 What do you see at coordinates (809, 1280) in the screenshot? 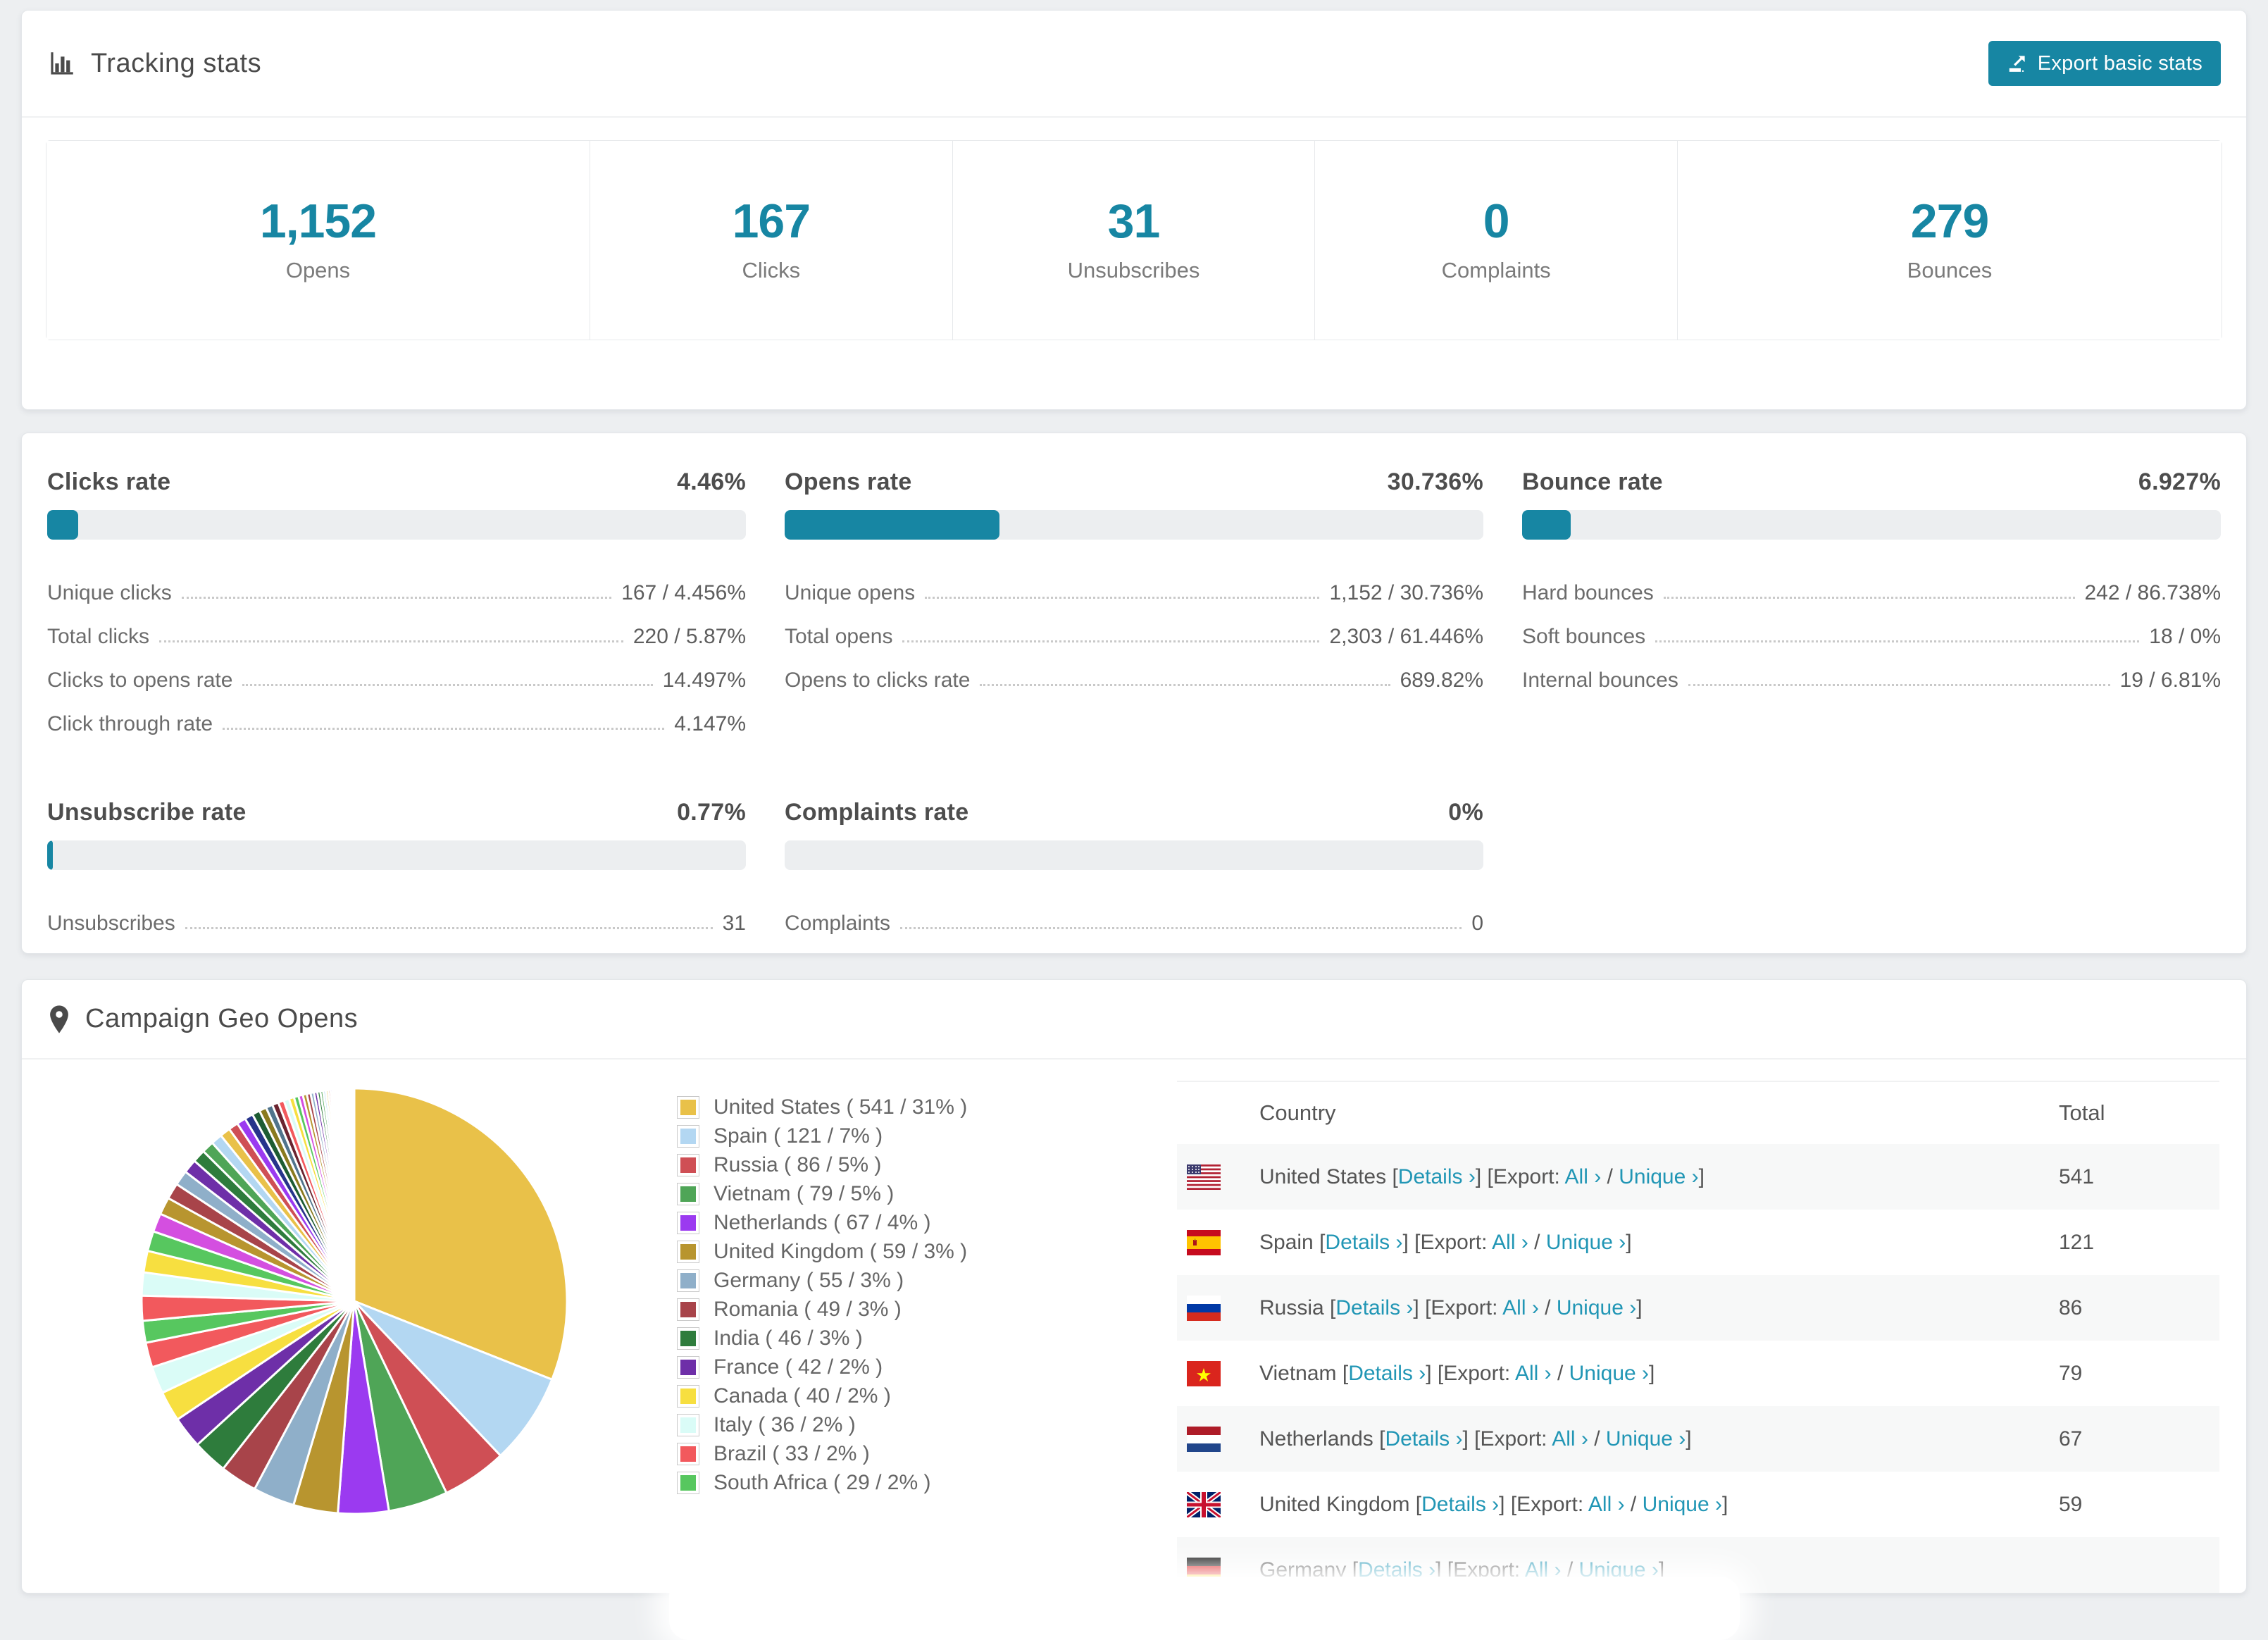
I see `legend-label: Germany ( 55 / 3% )` at bounding box center [809, 1280].